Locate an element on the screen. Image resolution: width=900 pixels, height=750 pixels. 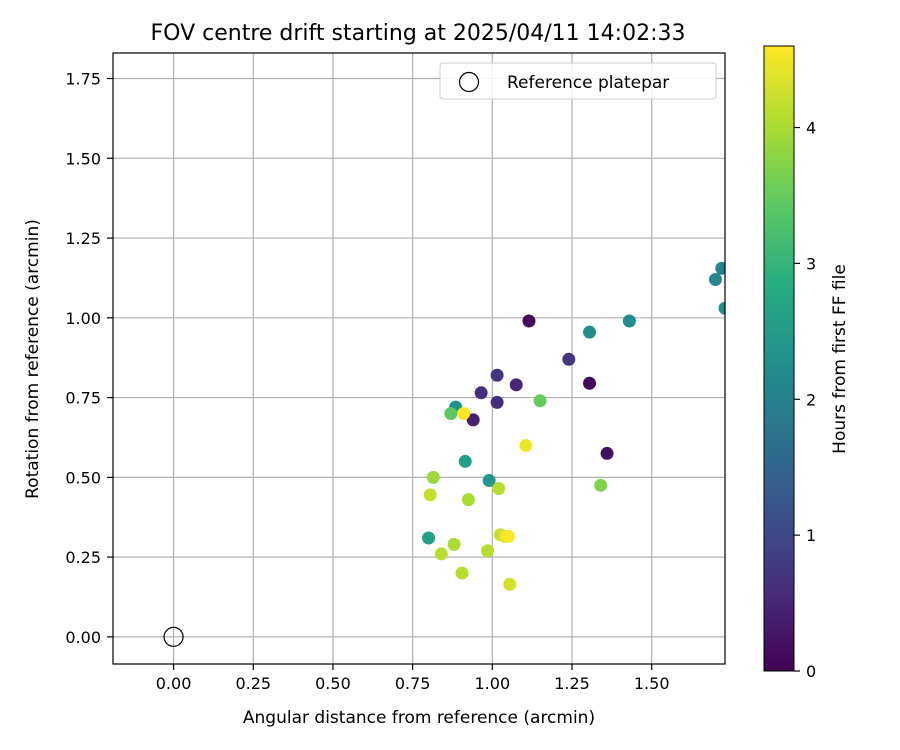
legend-marker-icon is located at coordinates (469, 82).